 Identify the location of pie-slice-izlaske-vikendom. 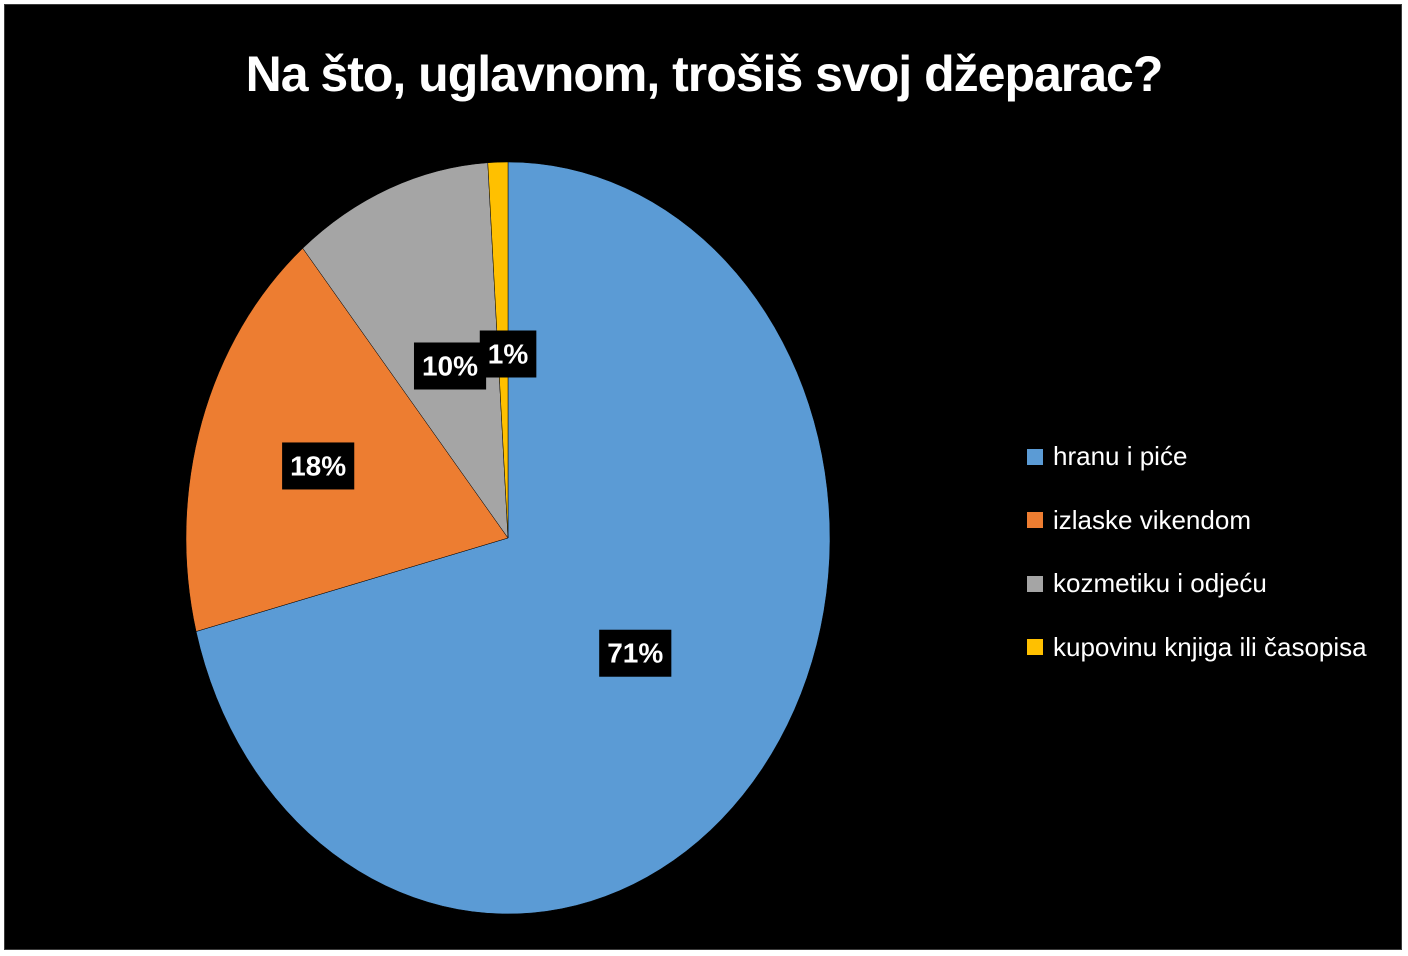
(347, 439).